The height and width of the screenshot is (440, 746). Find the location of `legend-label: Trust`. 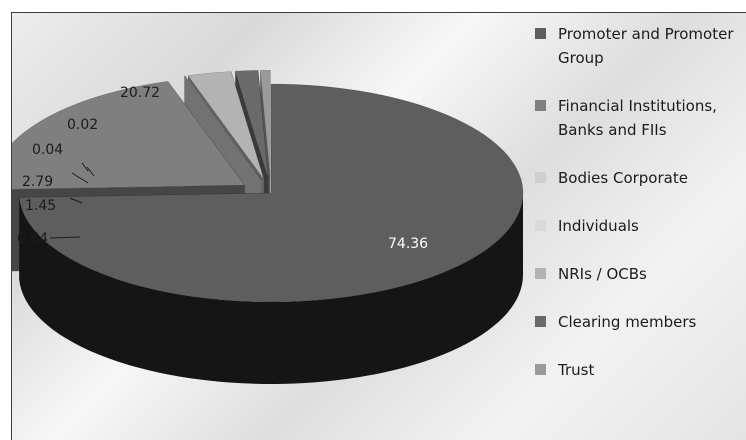

legend-label: Trust is located at coordinates (576, 370).